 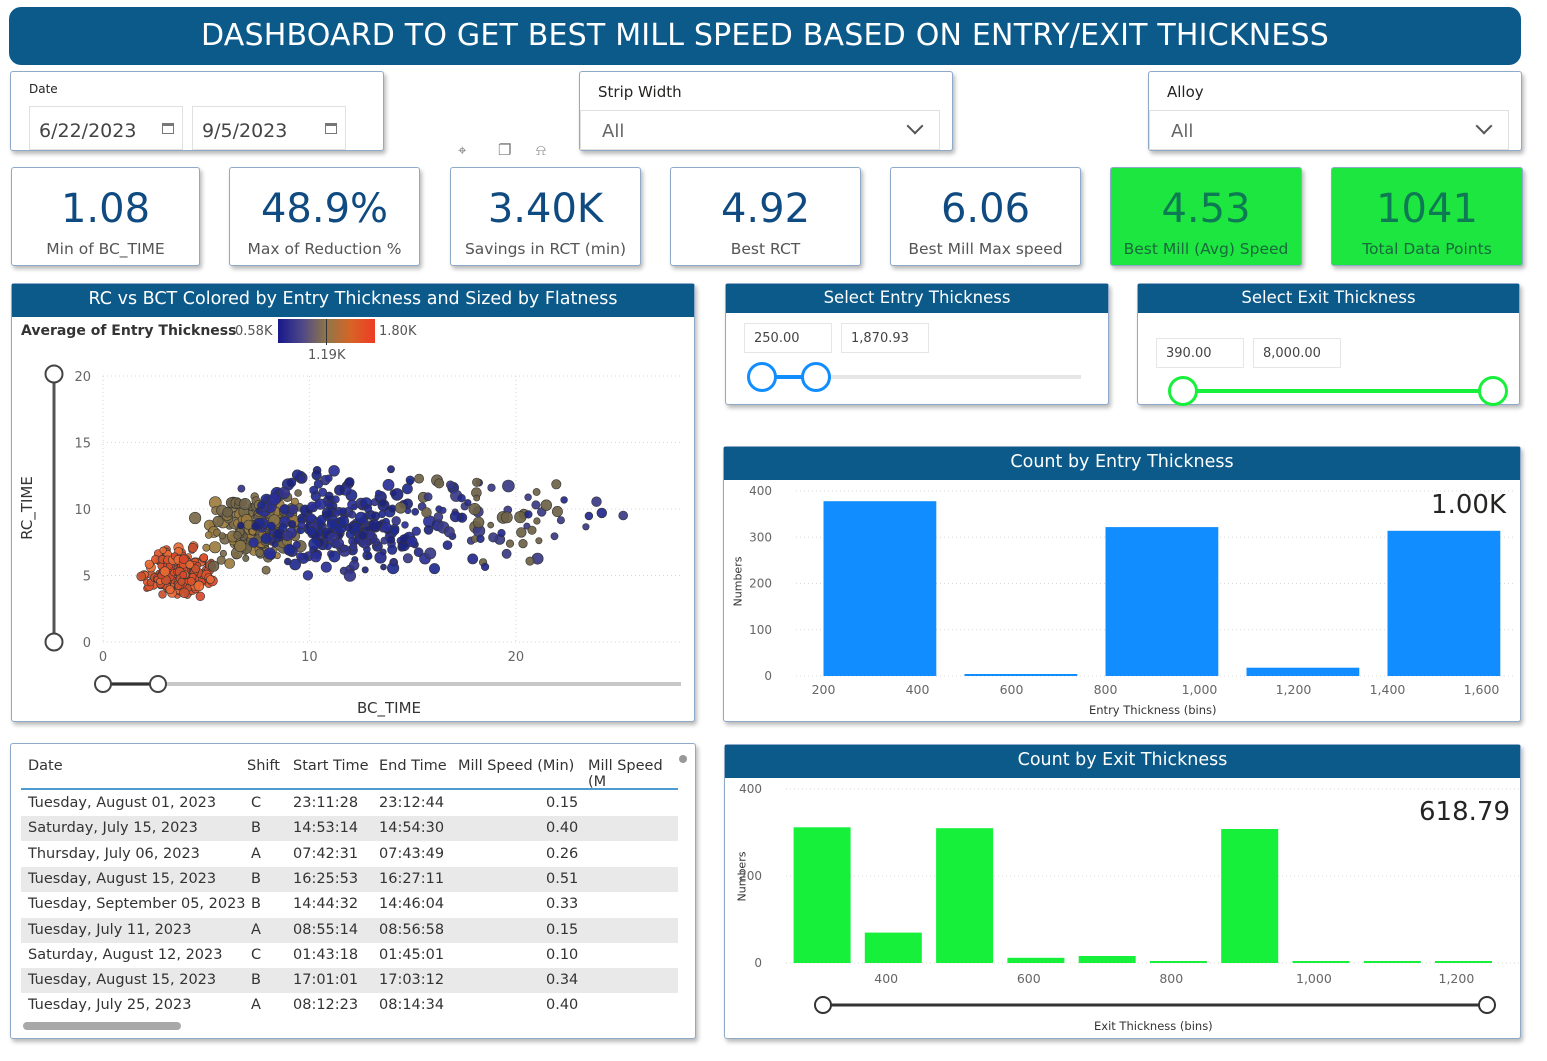 What do you see at coordinates (462, 150) in the screenshot?
I see `pin-icon: ⌖` at bounding box center [462, 150].